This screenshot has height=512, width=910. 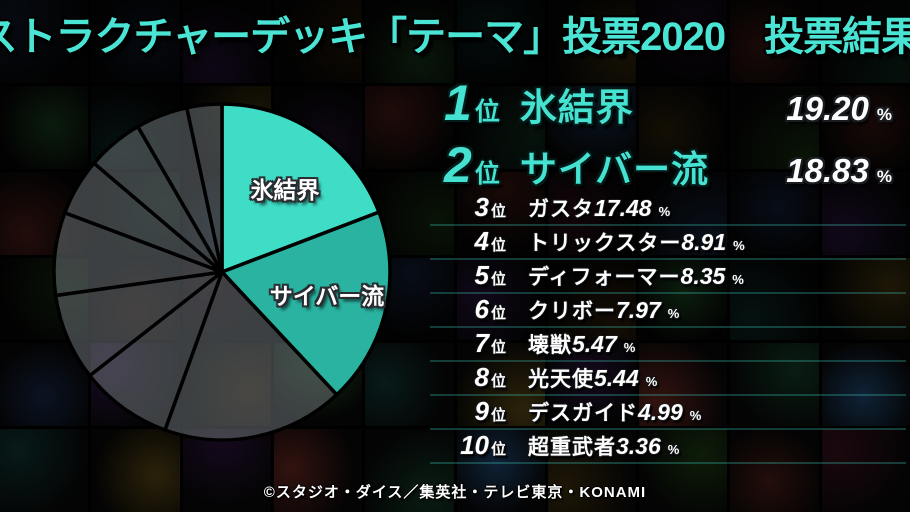 What do you see at coordinates (638, 310) in the screenshot?
I see `vote-percentage: 7.97` at bounding box center [638, 310].